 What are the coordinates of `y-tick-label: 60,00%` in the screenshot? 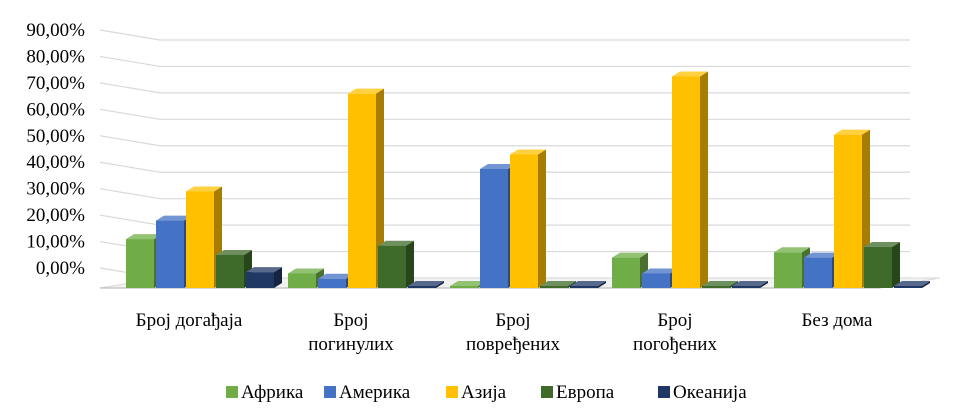 It's located at (55, 109).